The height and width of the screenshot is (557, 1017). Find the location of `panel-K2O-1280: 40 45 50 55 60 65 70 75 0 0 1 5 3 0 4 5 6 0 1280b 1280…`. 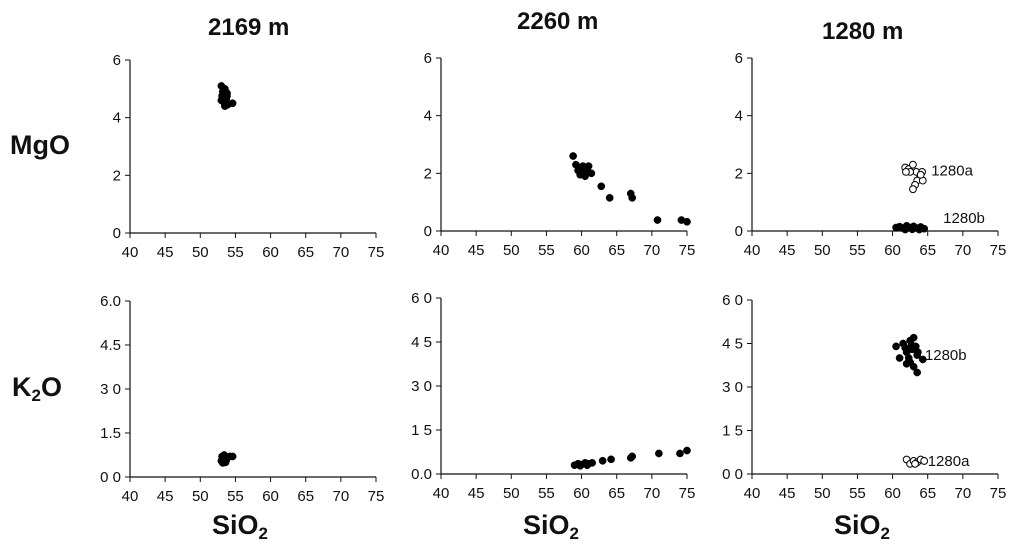

panel-K2O-1280: 40 45 50 55 60 65 70 75 0 0 1 5 3 0 4 5 6 0 1280b 1280… is located at coordinates (864, 397).